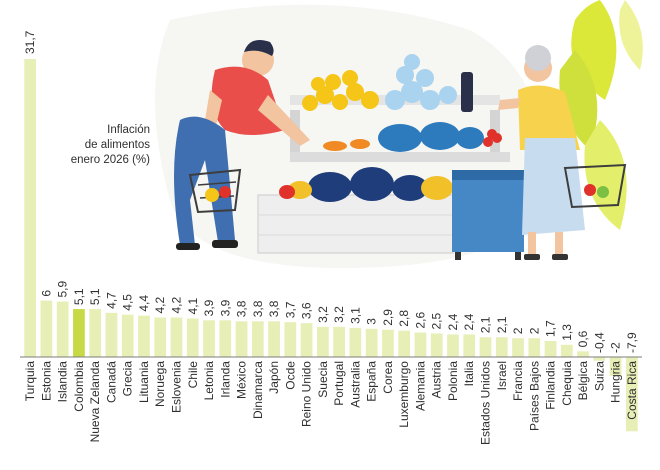 Image resolution: width=660 pixels, height=470 pixels. What do you see at coordinates (290, 339) in the screenshot?
I see `bar-ocde` at bounding box center [290, 339].